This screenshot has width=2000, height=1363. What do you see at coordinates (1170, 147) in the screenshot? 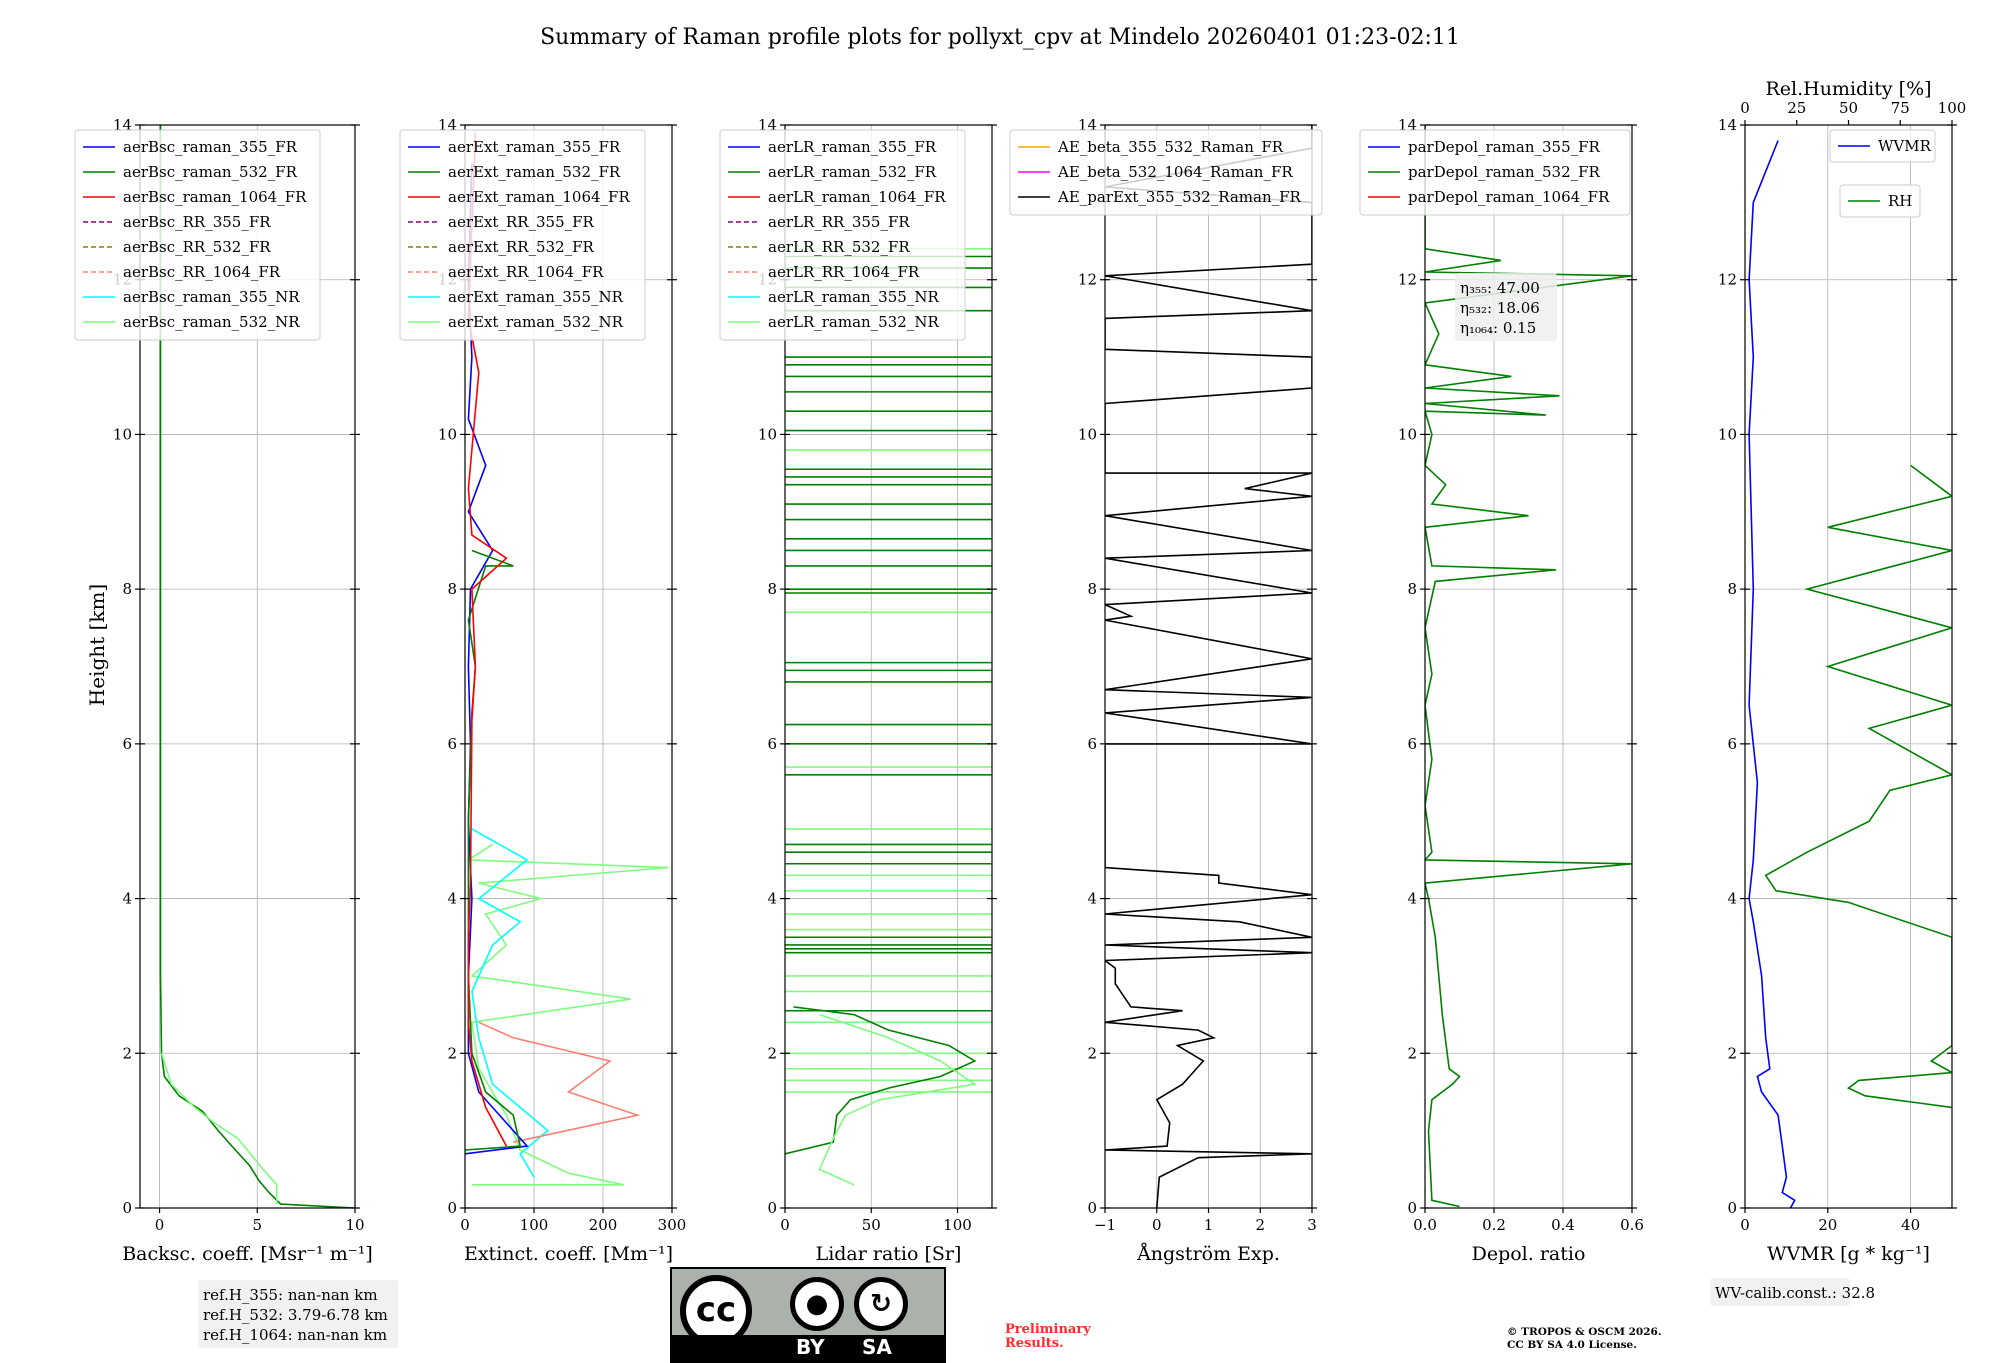
I see `legend-entry: AE_beta_355_532_Raman_FR` at bounding box center [1170, 147].